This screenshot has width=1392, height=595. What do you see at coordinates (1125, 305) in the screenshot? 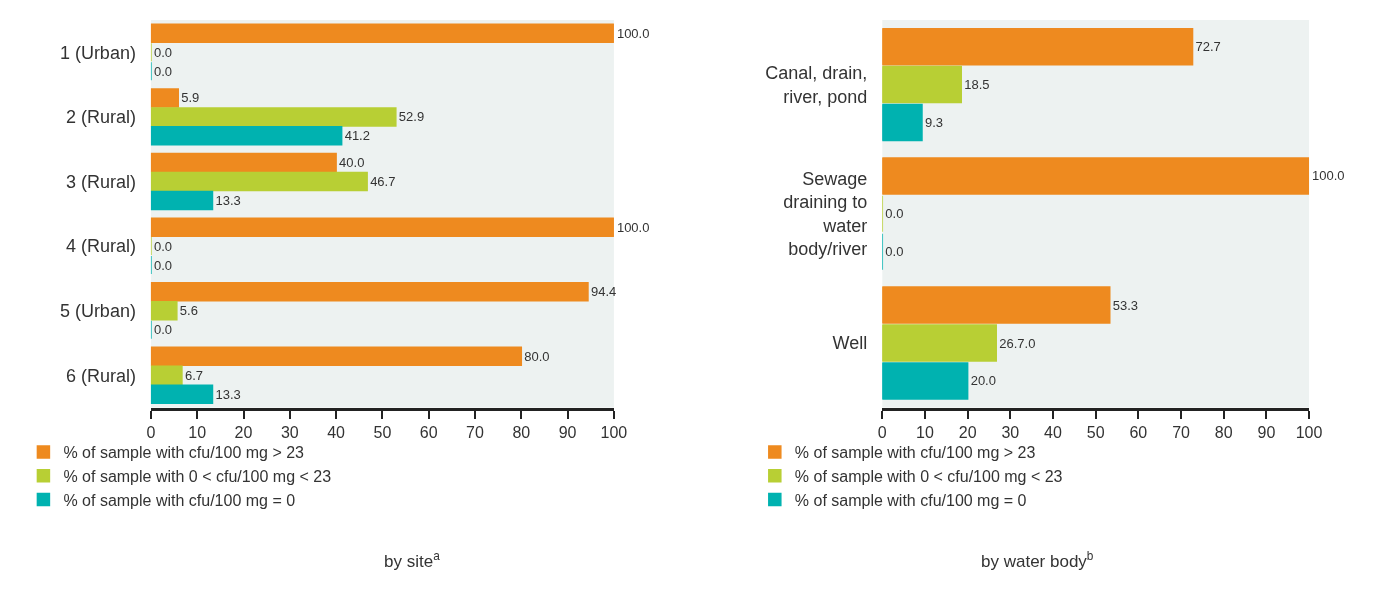
I see `data-label: 53.3` at bounding box center [1125, 305].